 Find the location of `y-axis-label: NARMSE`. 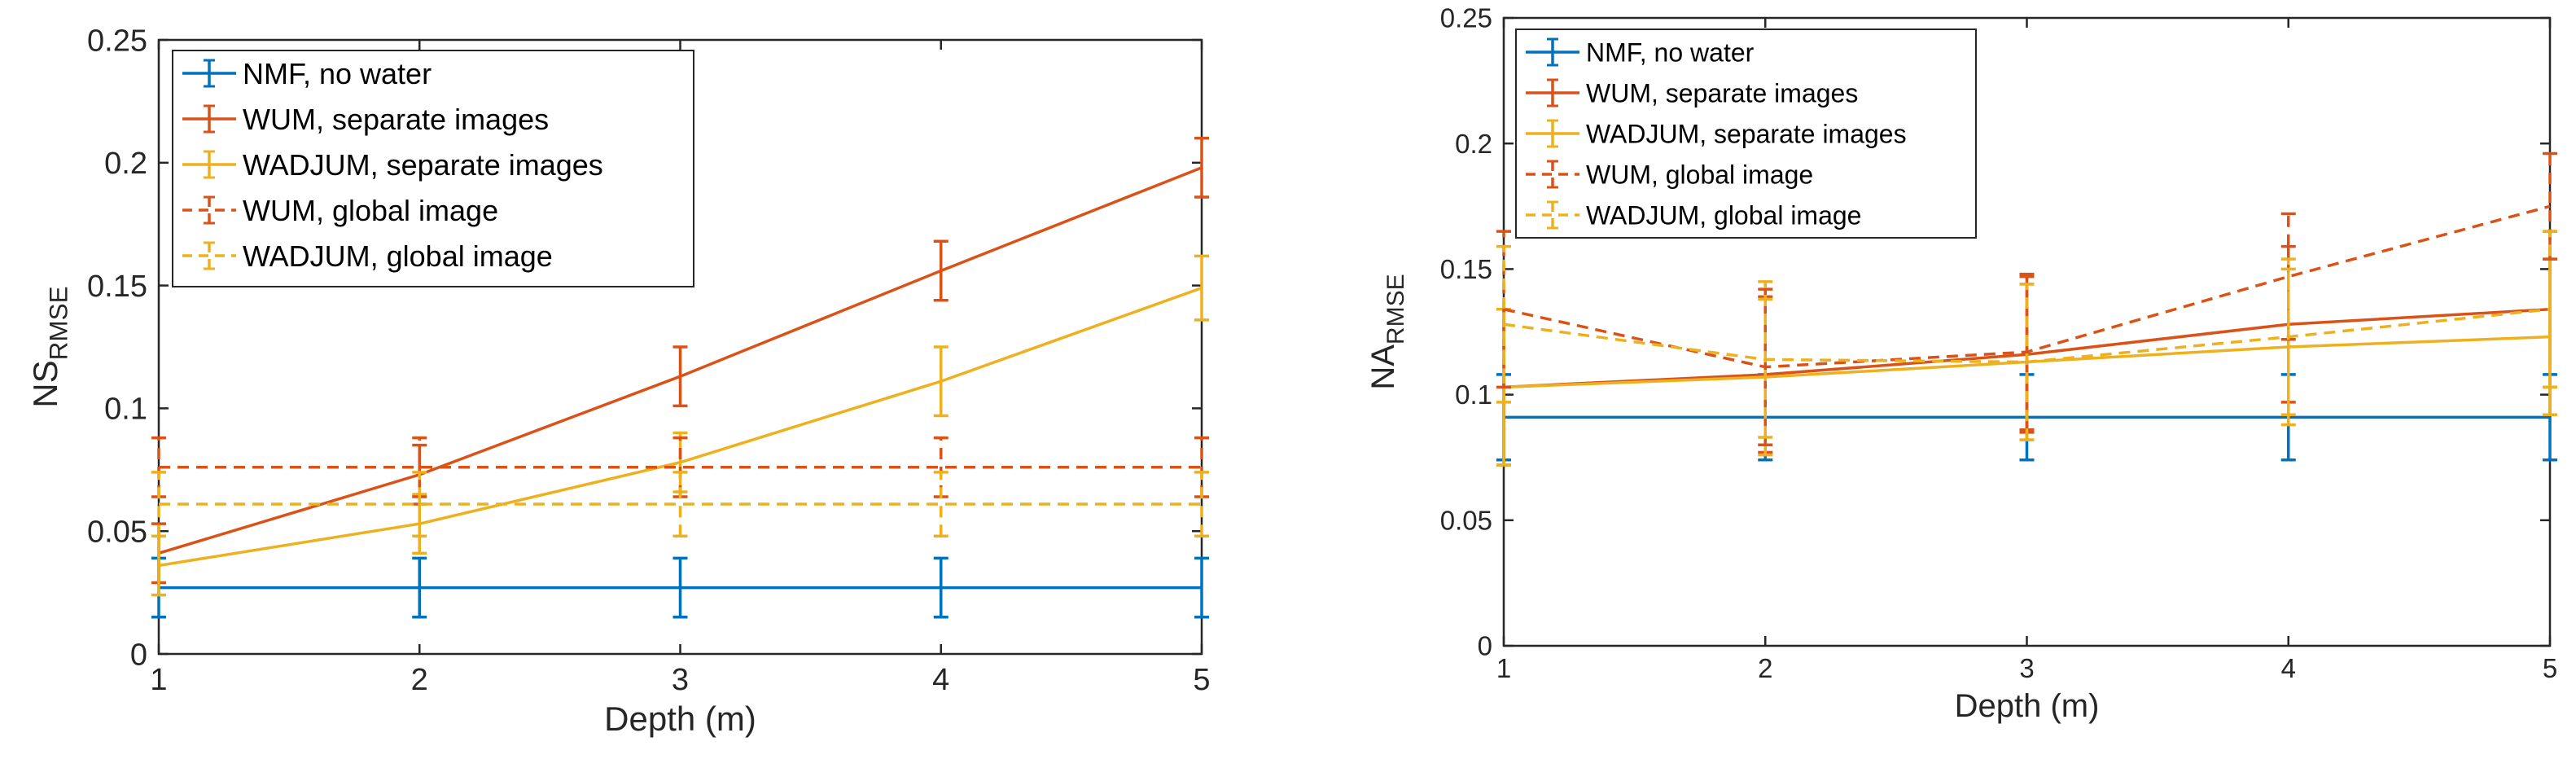

y-axis-label: NARMSE is located at coordinates (1387, 331).